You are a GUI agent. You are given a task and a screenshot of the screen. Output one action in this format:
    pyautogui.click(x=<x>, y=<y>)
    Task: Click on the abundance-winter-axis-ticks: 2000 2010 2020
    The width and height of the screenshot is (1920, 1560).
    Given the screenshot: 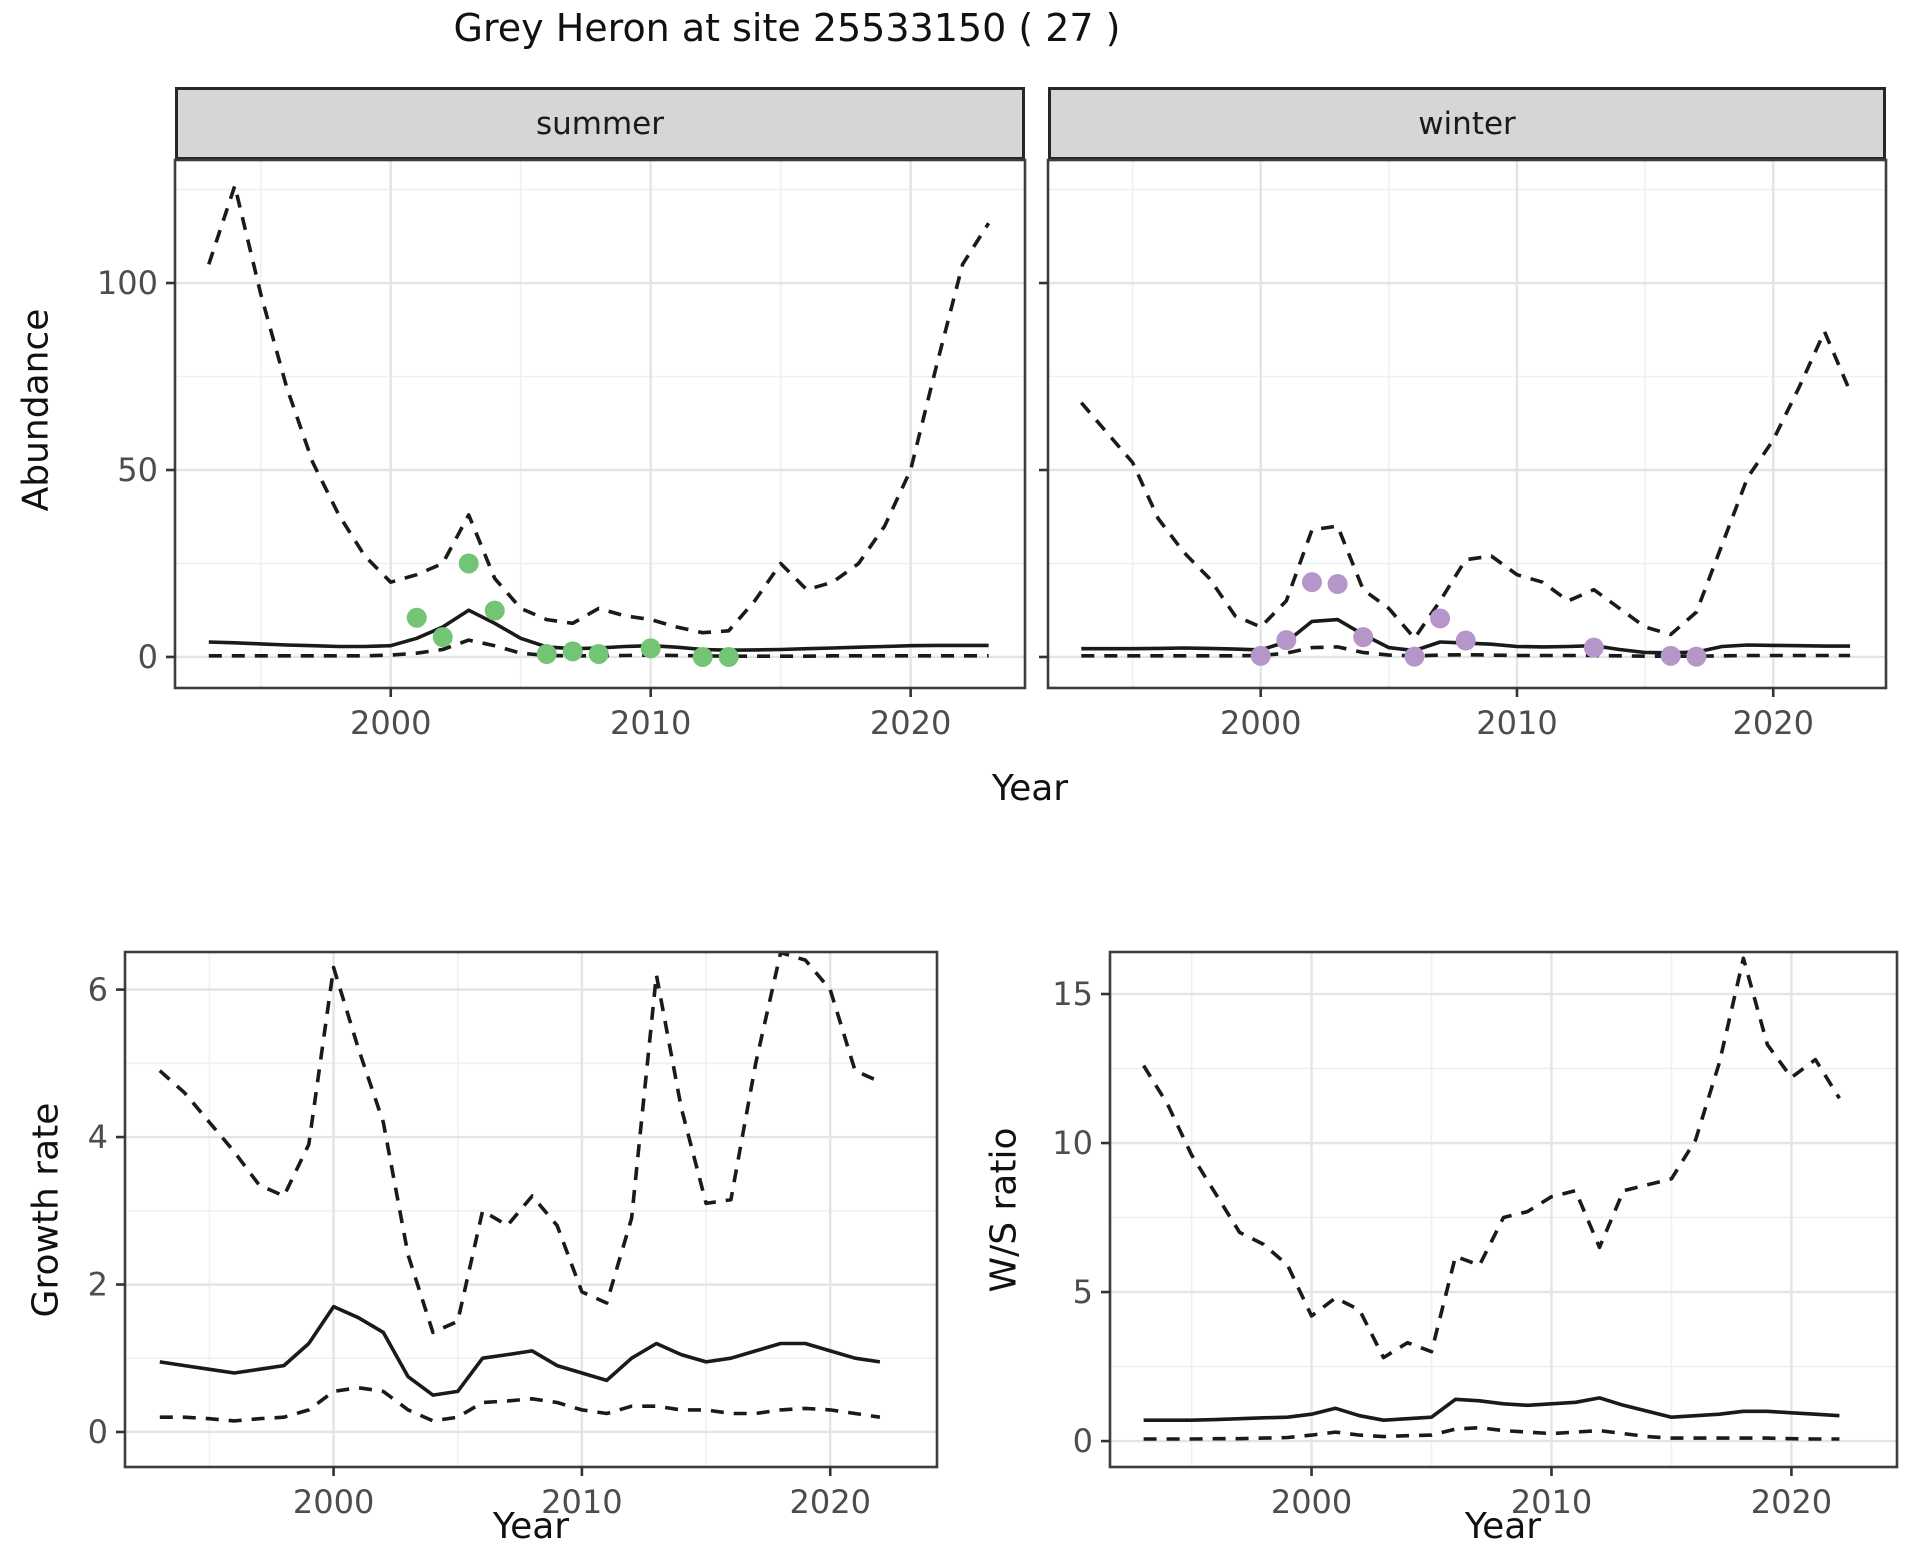 What is the action you would take?
    pyautogui.click(x=1426, y=511)
    